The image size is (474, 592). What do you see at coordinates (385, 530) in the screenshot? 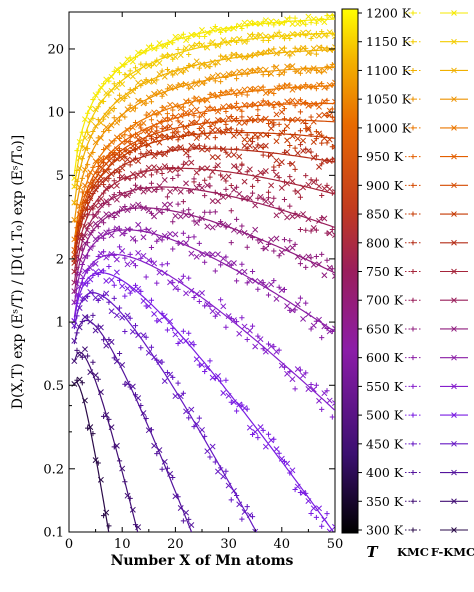
I see `legend-label: 300 K` at bounding box center [385, 530].